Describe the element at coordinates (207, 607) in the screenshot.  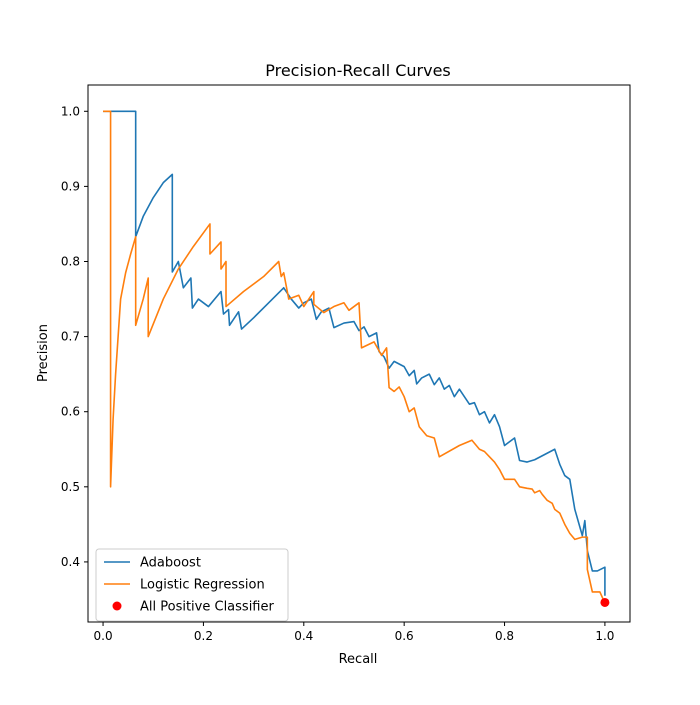
I see `legend-label-all-positive-classifier: All Positive Classifier` at that location.